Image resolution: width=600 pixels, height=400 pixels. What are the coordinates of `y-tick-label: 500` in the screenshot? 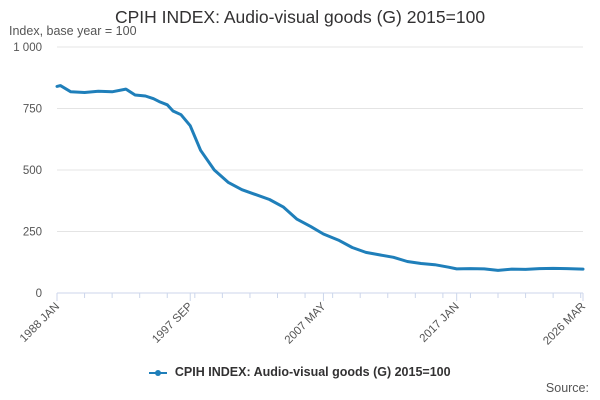 It's located at (32, 171).